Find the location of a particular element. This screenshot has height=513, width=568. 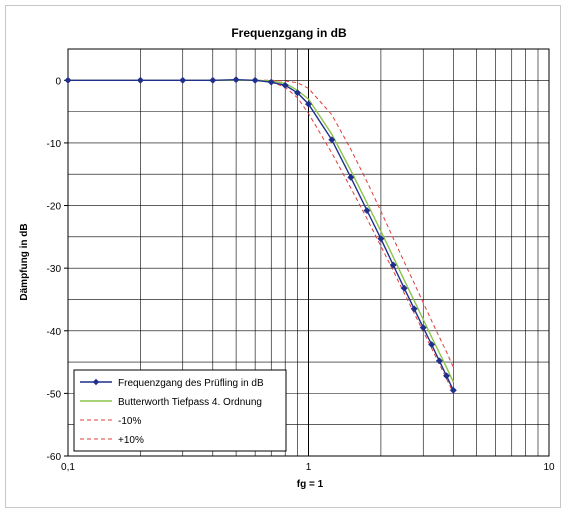

y-tick-label: -20 is located at coordinates (54, 207).